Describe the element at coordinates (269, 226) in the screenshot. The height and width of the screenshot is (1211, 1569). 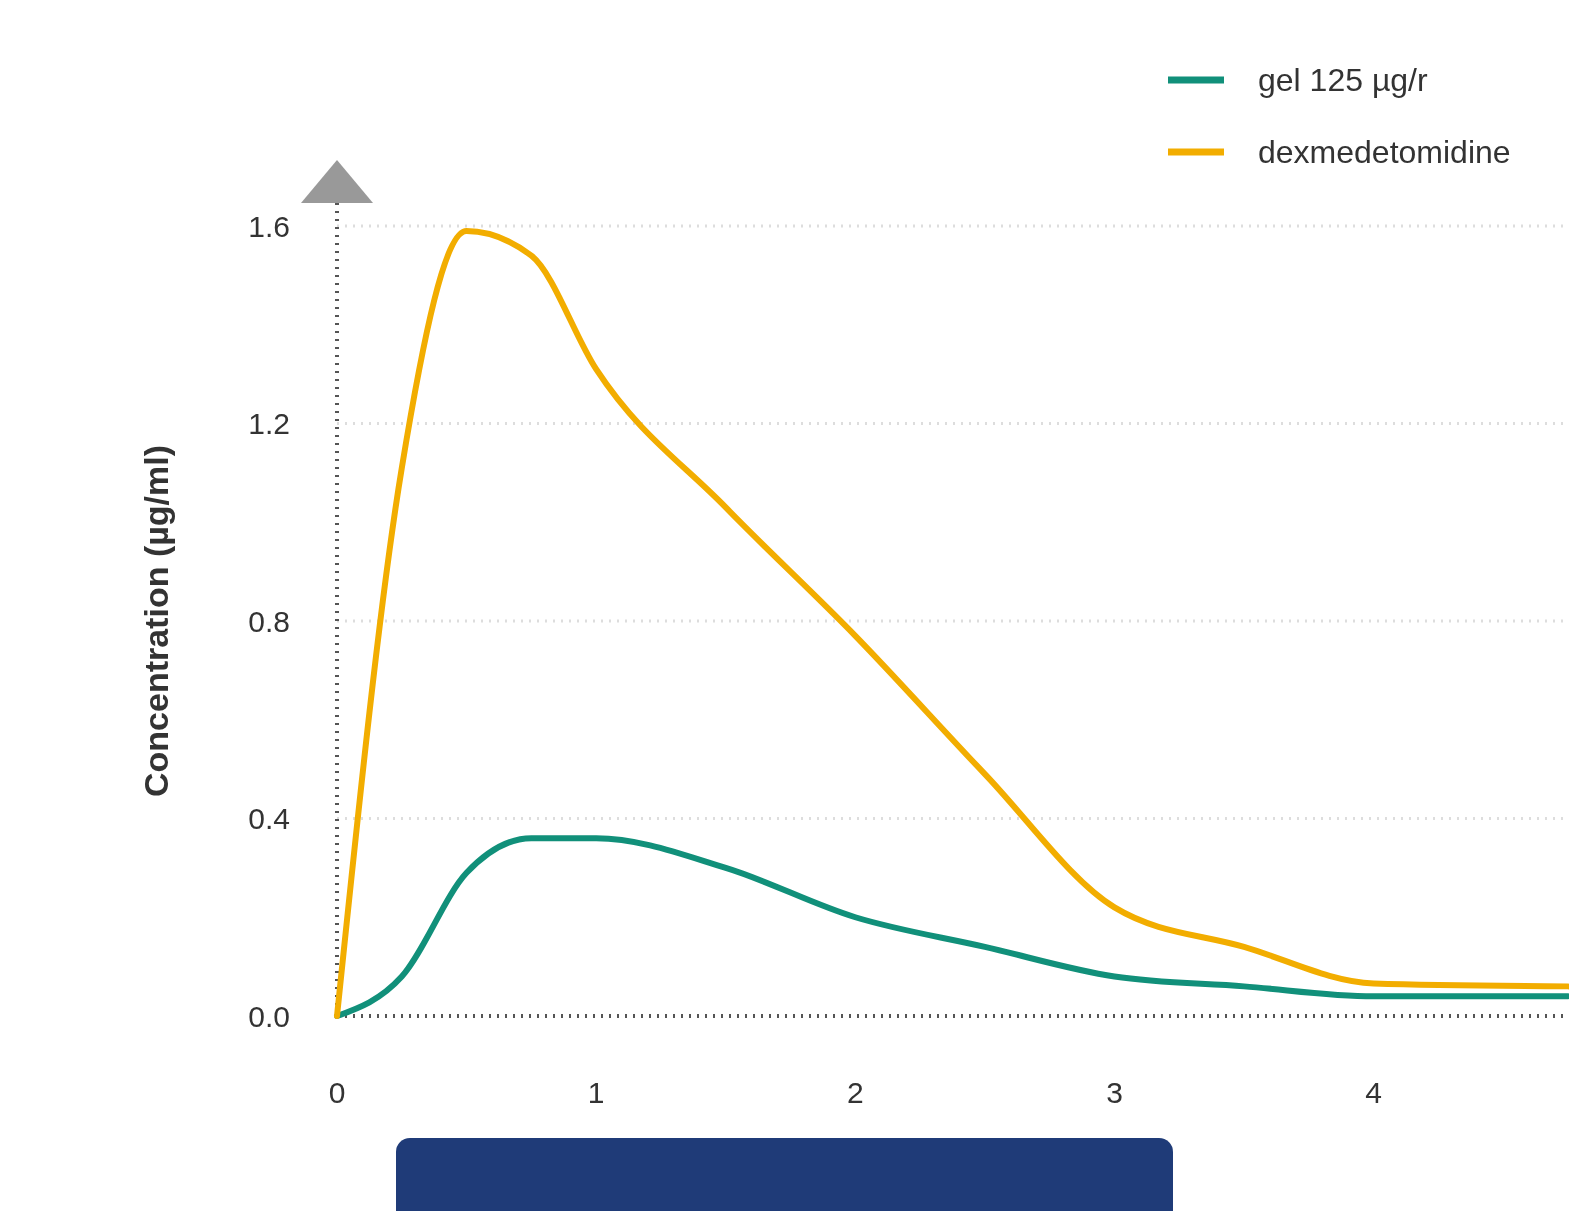
I see `y-tick-label: 1.6` at that location.